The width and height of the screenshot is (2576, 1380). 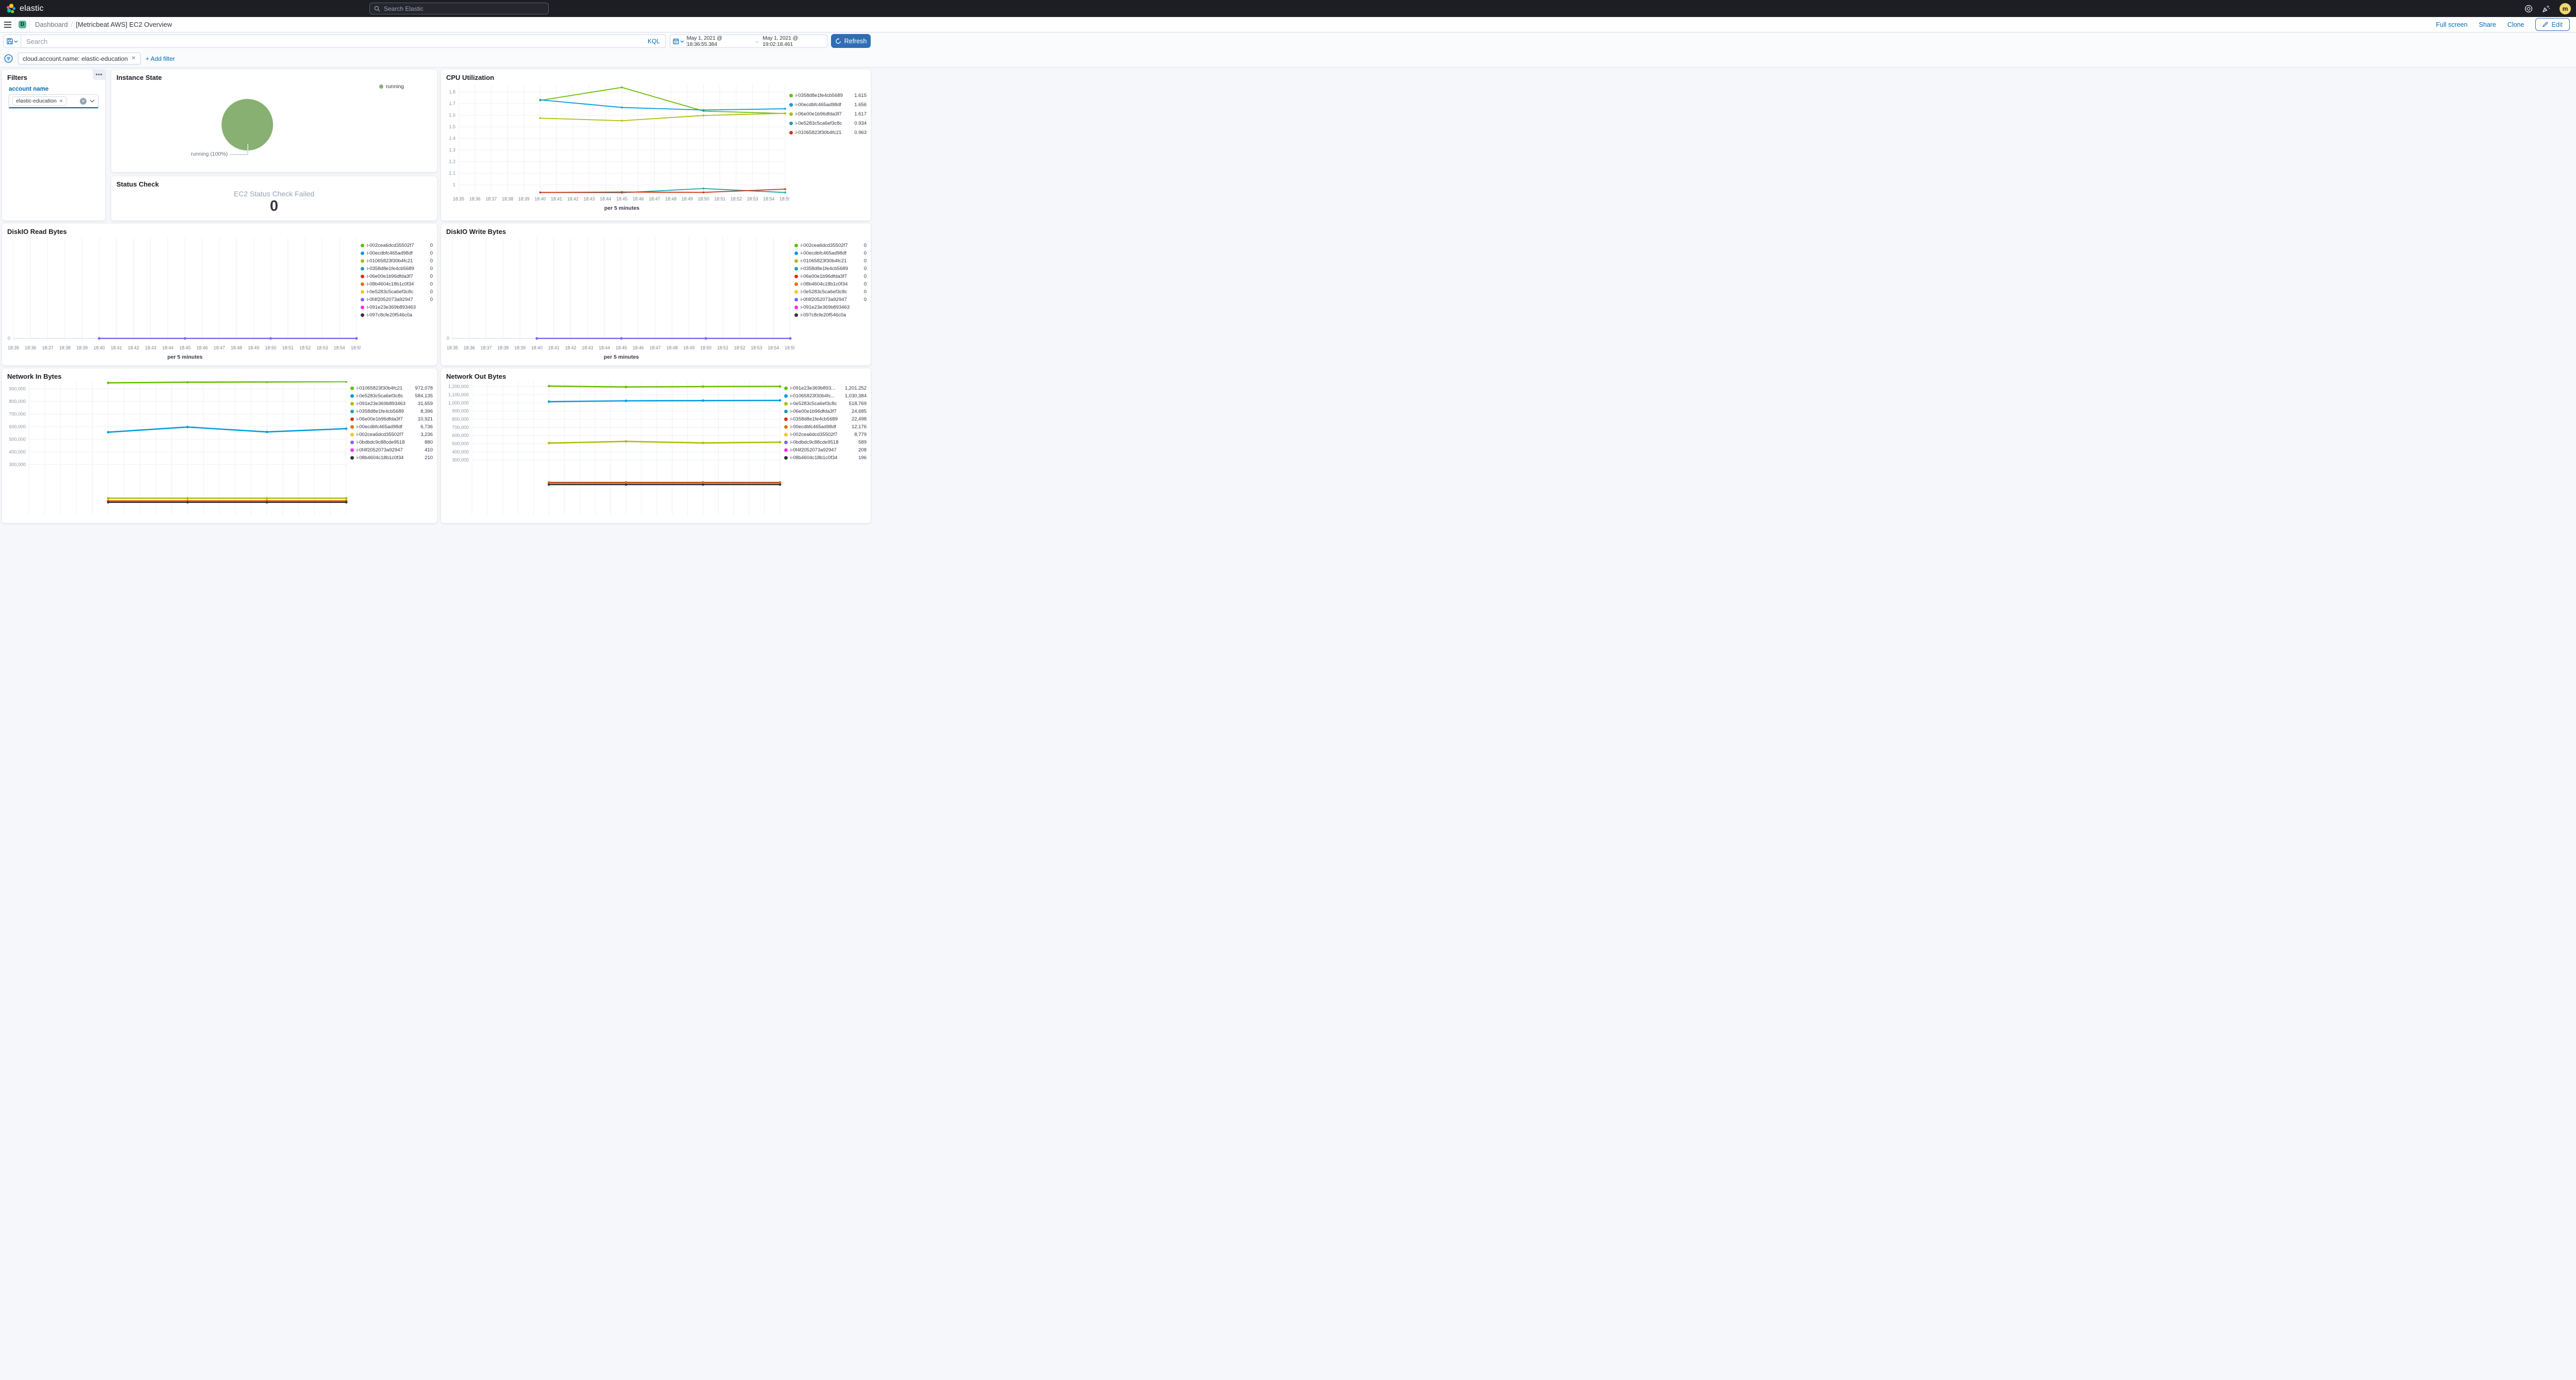 What do you see at coordinates (825, 427) in the screenshot?
I see `legend-item: i-00ecdbfc465ad98df 12,176` at bounding box center [825, 427].